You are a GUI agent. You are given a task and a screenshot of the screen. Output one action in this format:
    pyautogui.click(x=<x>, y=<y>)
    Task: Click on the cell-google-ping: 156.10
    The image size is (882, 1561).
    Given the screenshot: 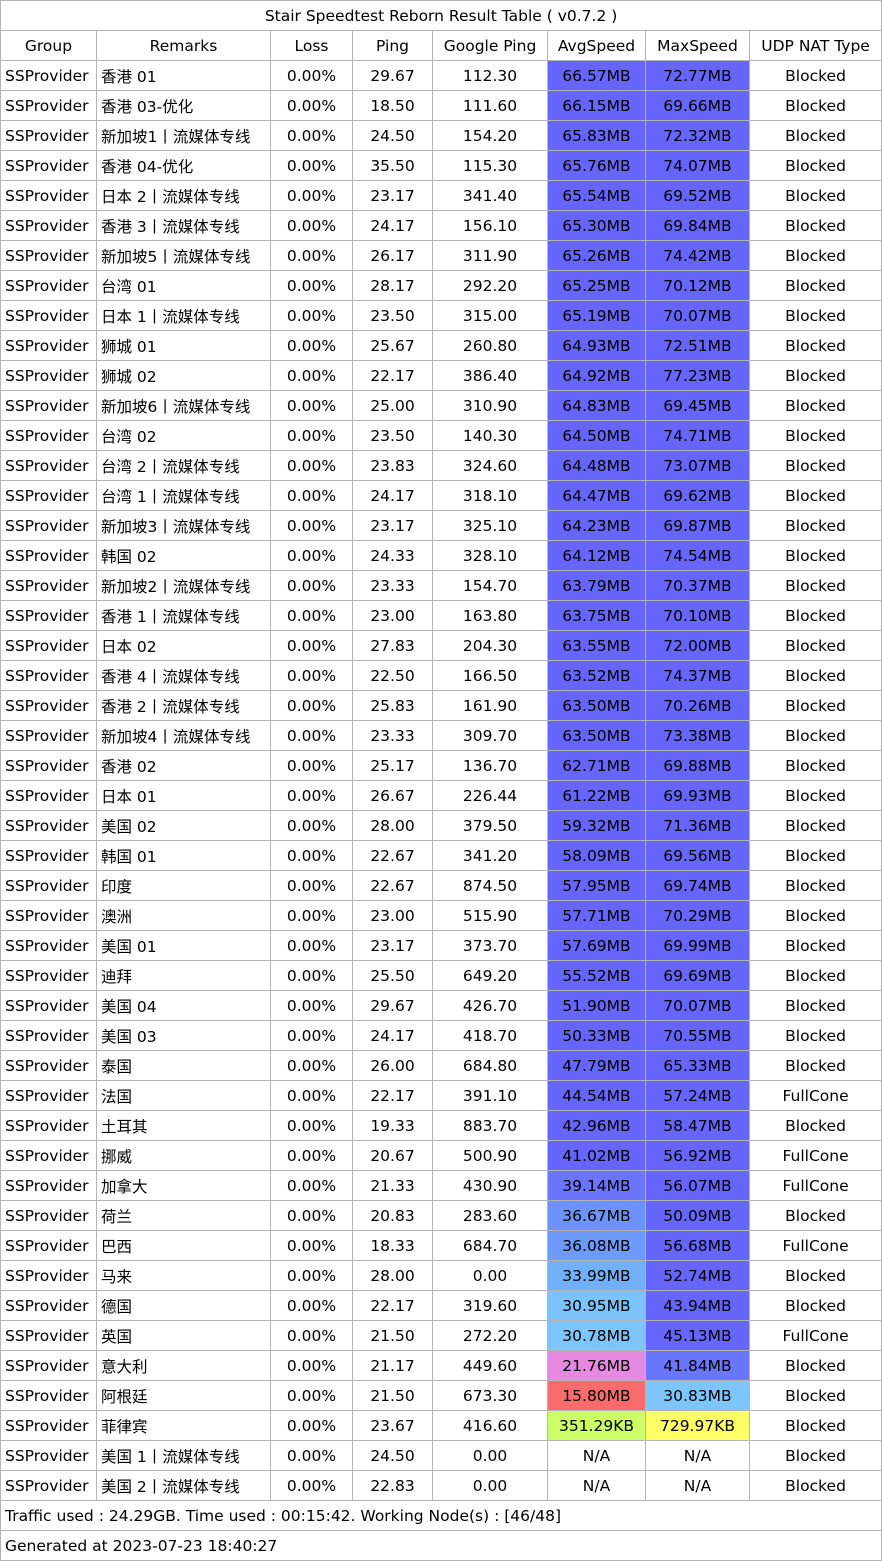 What is the action you would take?
    pyautogui.click(x=490, y=225)
    